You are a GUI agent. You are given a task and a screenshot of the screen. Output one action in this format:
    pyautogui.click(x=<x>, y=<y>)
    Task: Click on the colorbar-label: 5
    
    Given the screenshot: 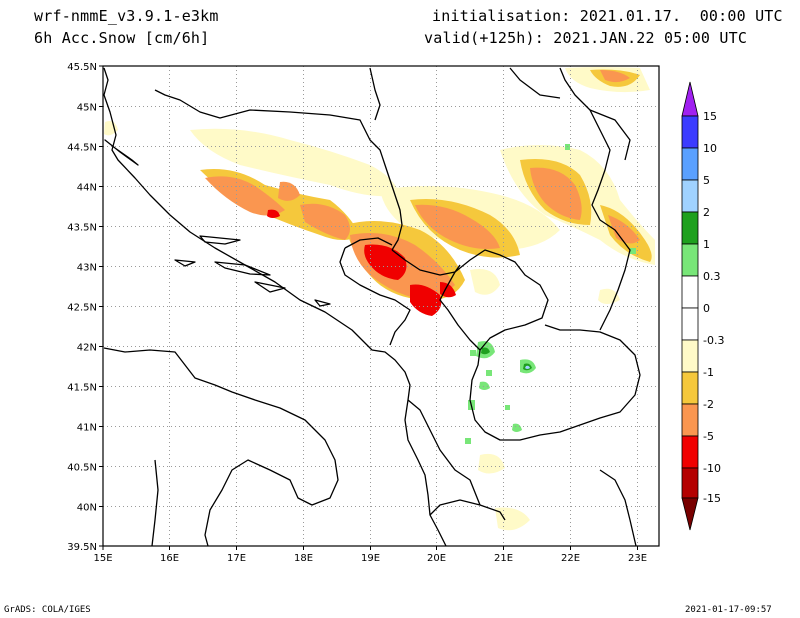 What is the action you would take?
    pyautogui.click(x=706, y=180)
    